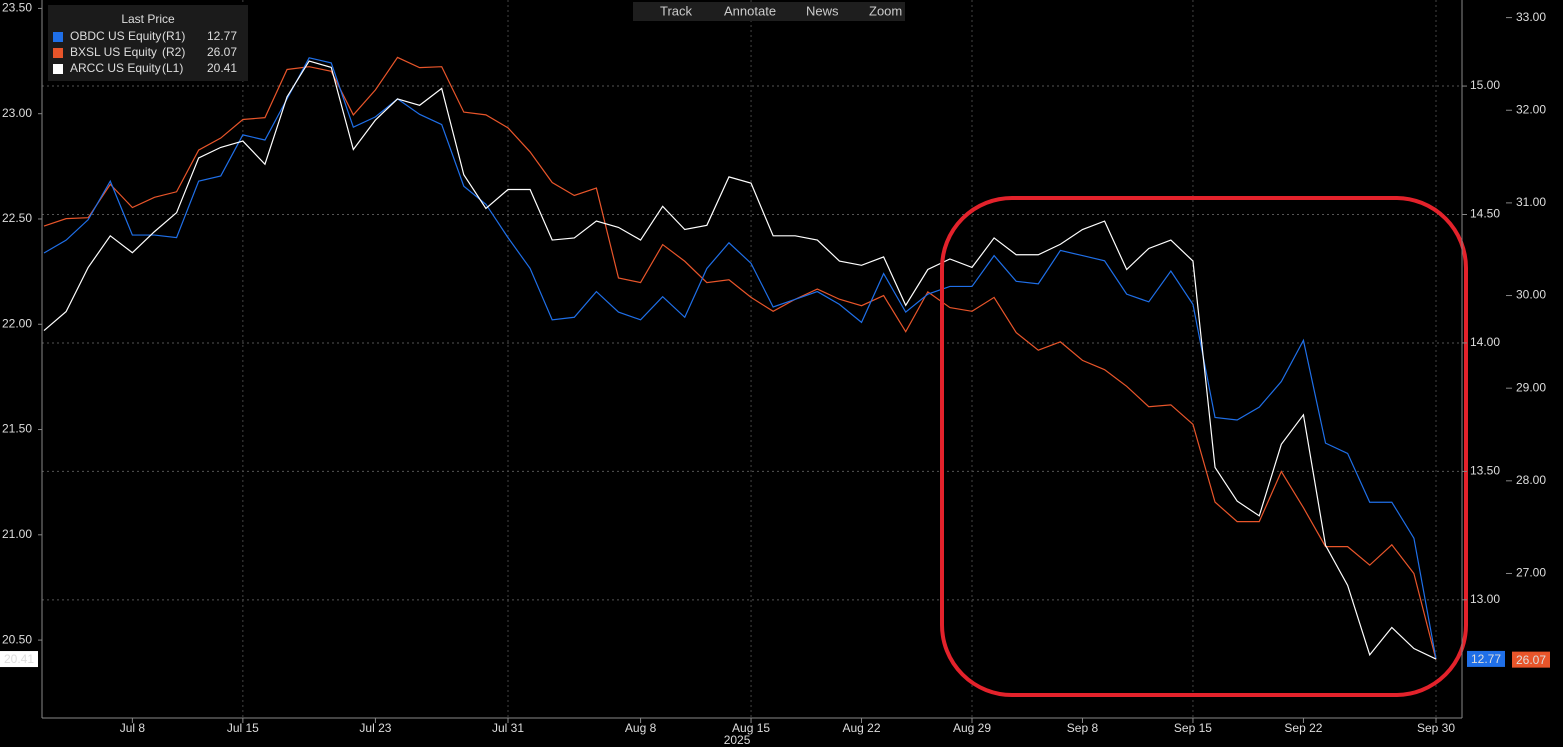 This screenshot has height=747, width=1563. I want to click on toolbar-bg, so click(769, 11).